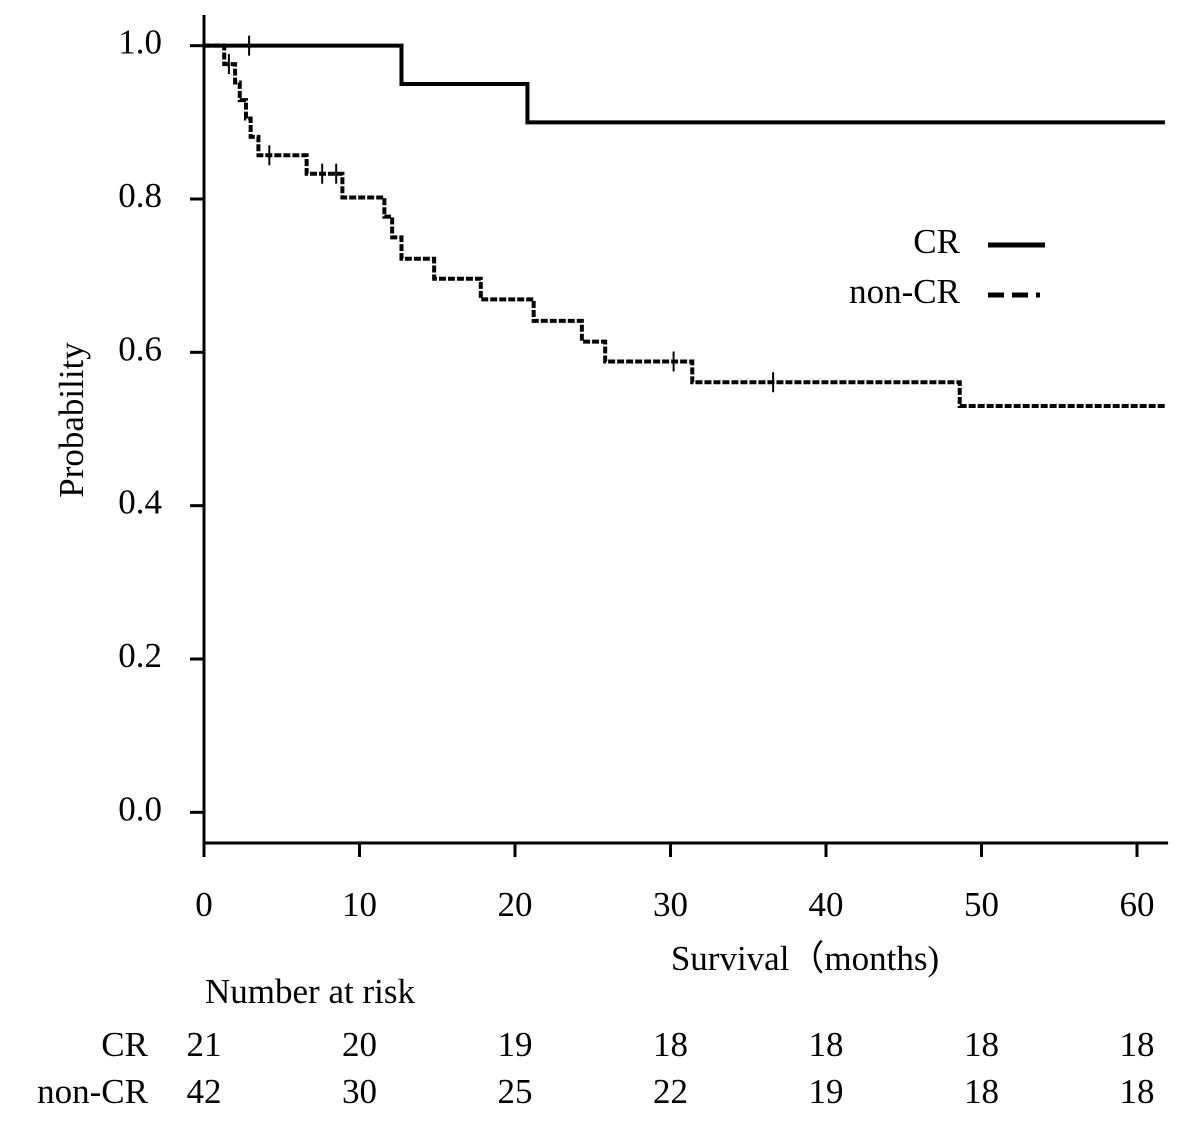 This screenshot has height=1124, width=1181. I want to click on risk-value: 20, so click(359, 1044).